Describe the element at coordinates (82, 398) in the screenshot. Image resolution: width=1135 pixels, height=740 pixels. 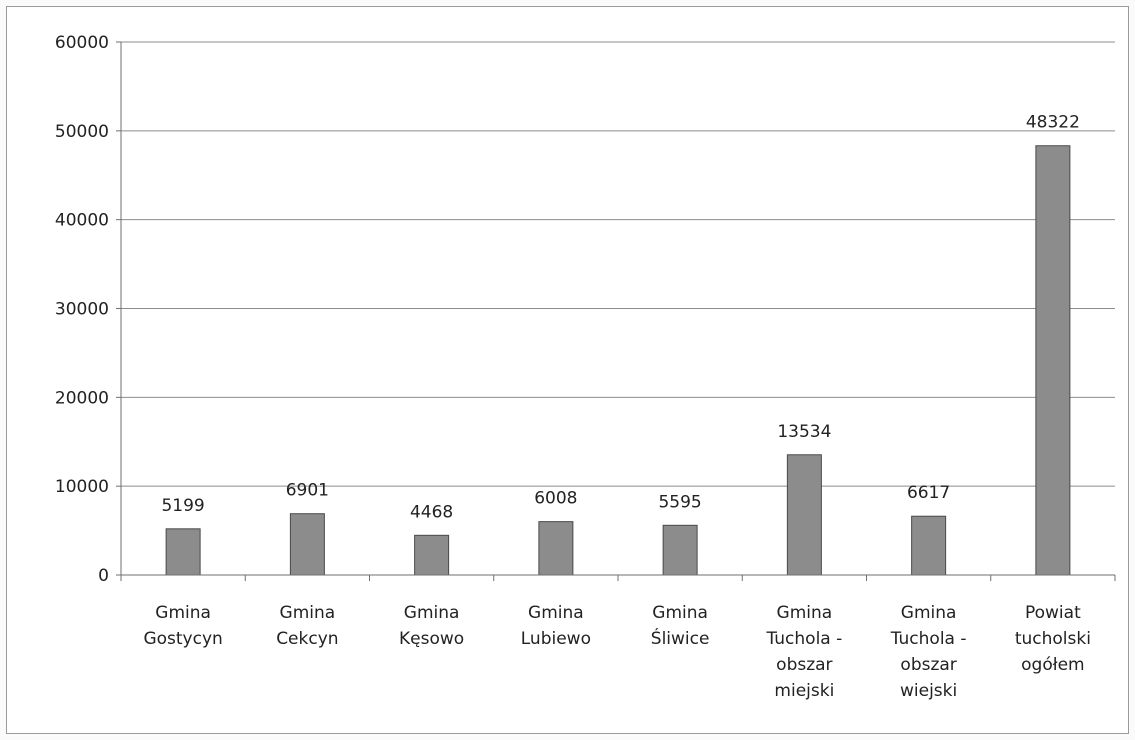
I see `y-tick-label: 20000` at that location.